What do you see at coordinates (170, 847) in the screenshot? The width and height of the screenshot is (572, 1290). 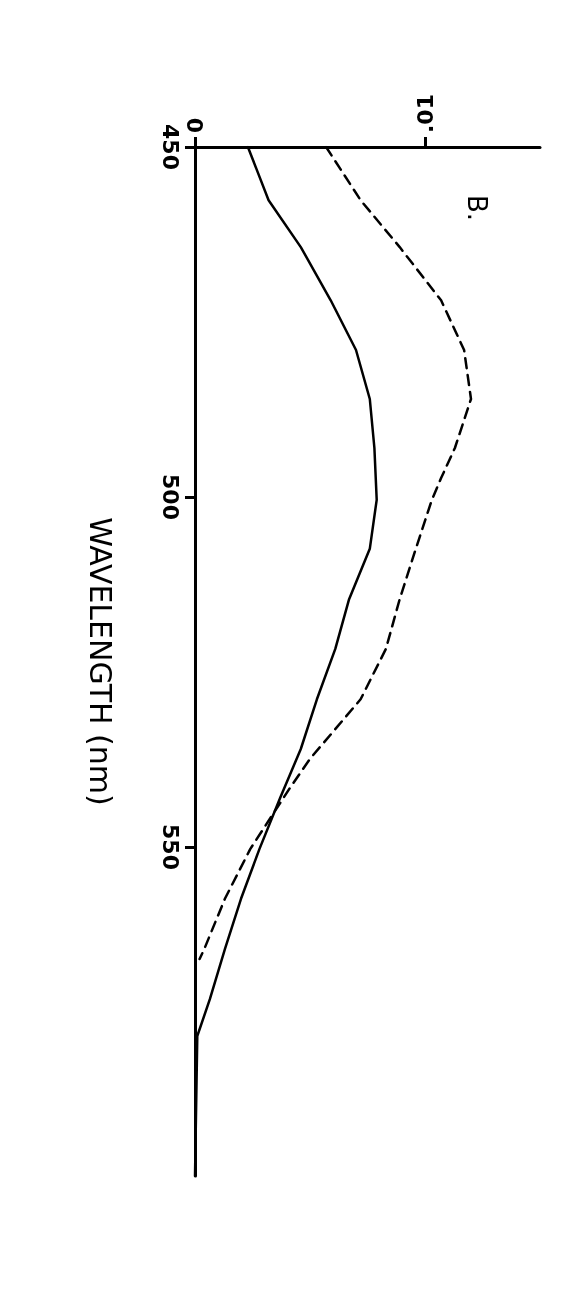 I see `y-tick-label: 550` at bounding box center [170, 847].